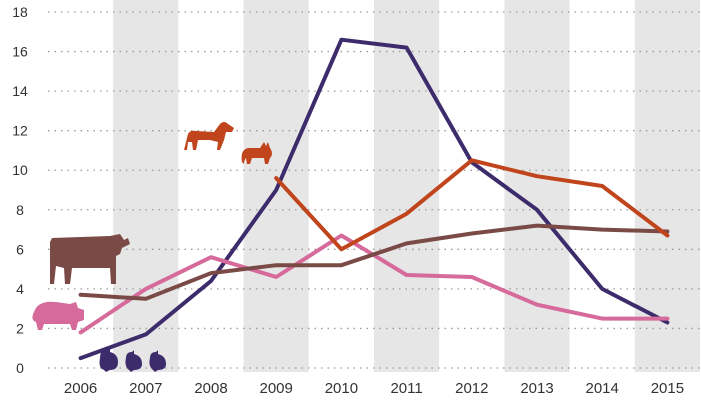 This screenshot has height=401, width=701. Describe the element at coordinates (132, 360) in the screenshot. I see `poultry-icon` at that location.